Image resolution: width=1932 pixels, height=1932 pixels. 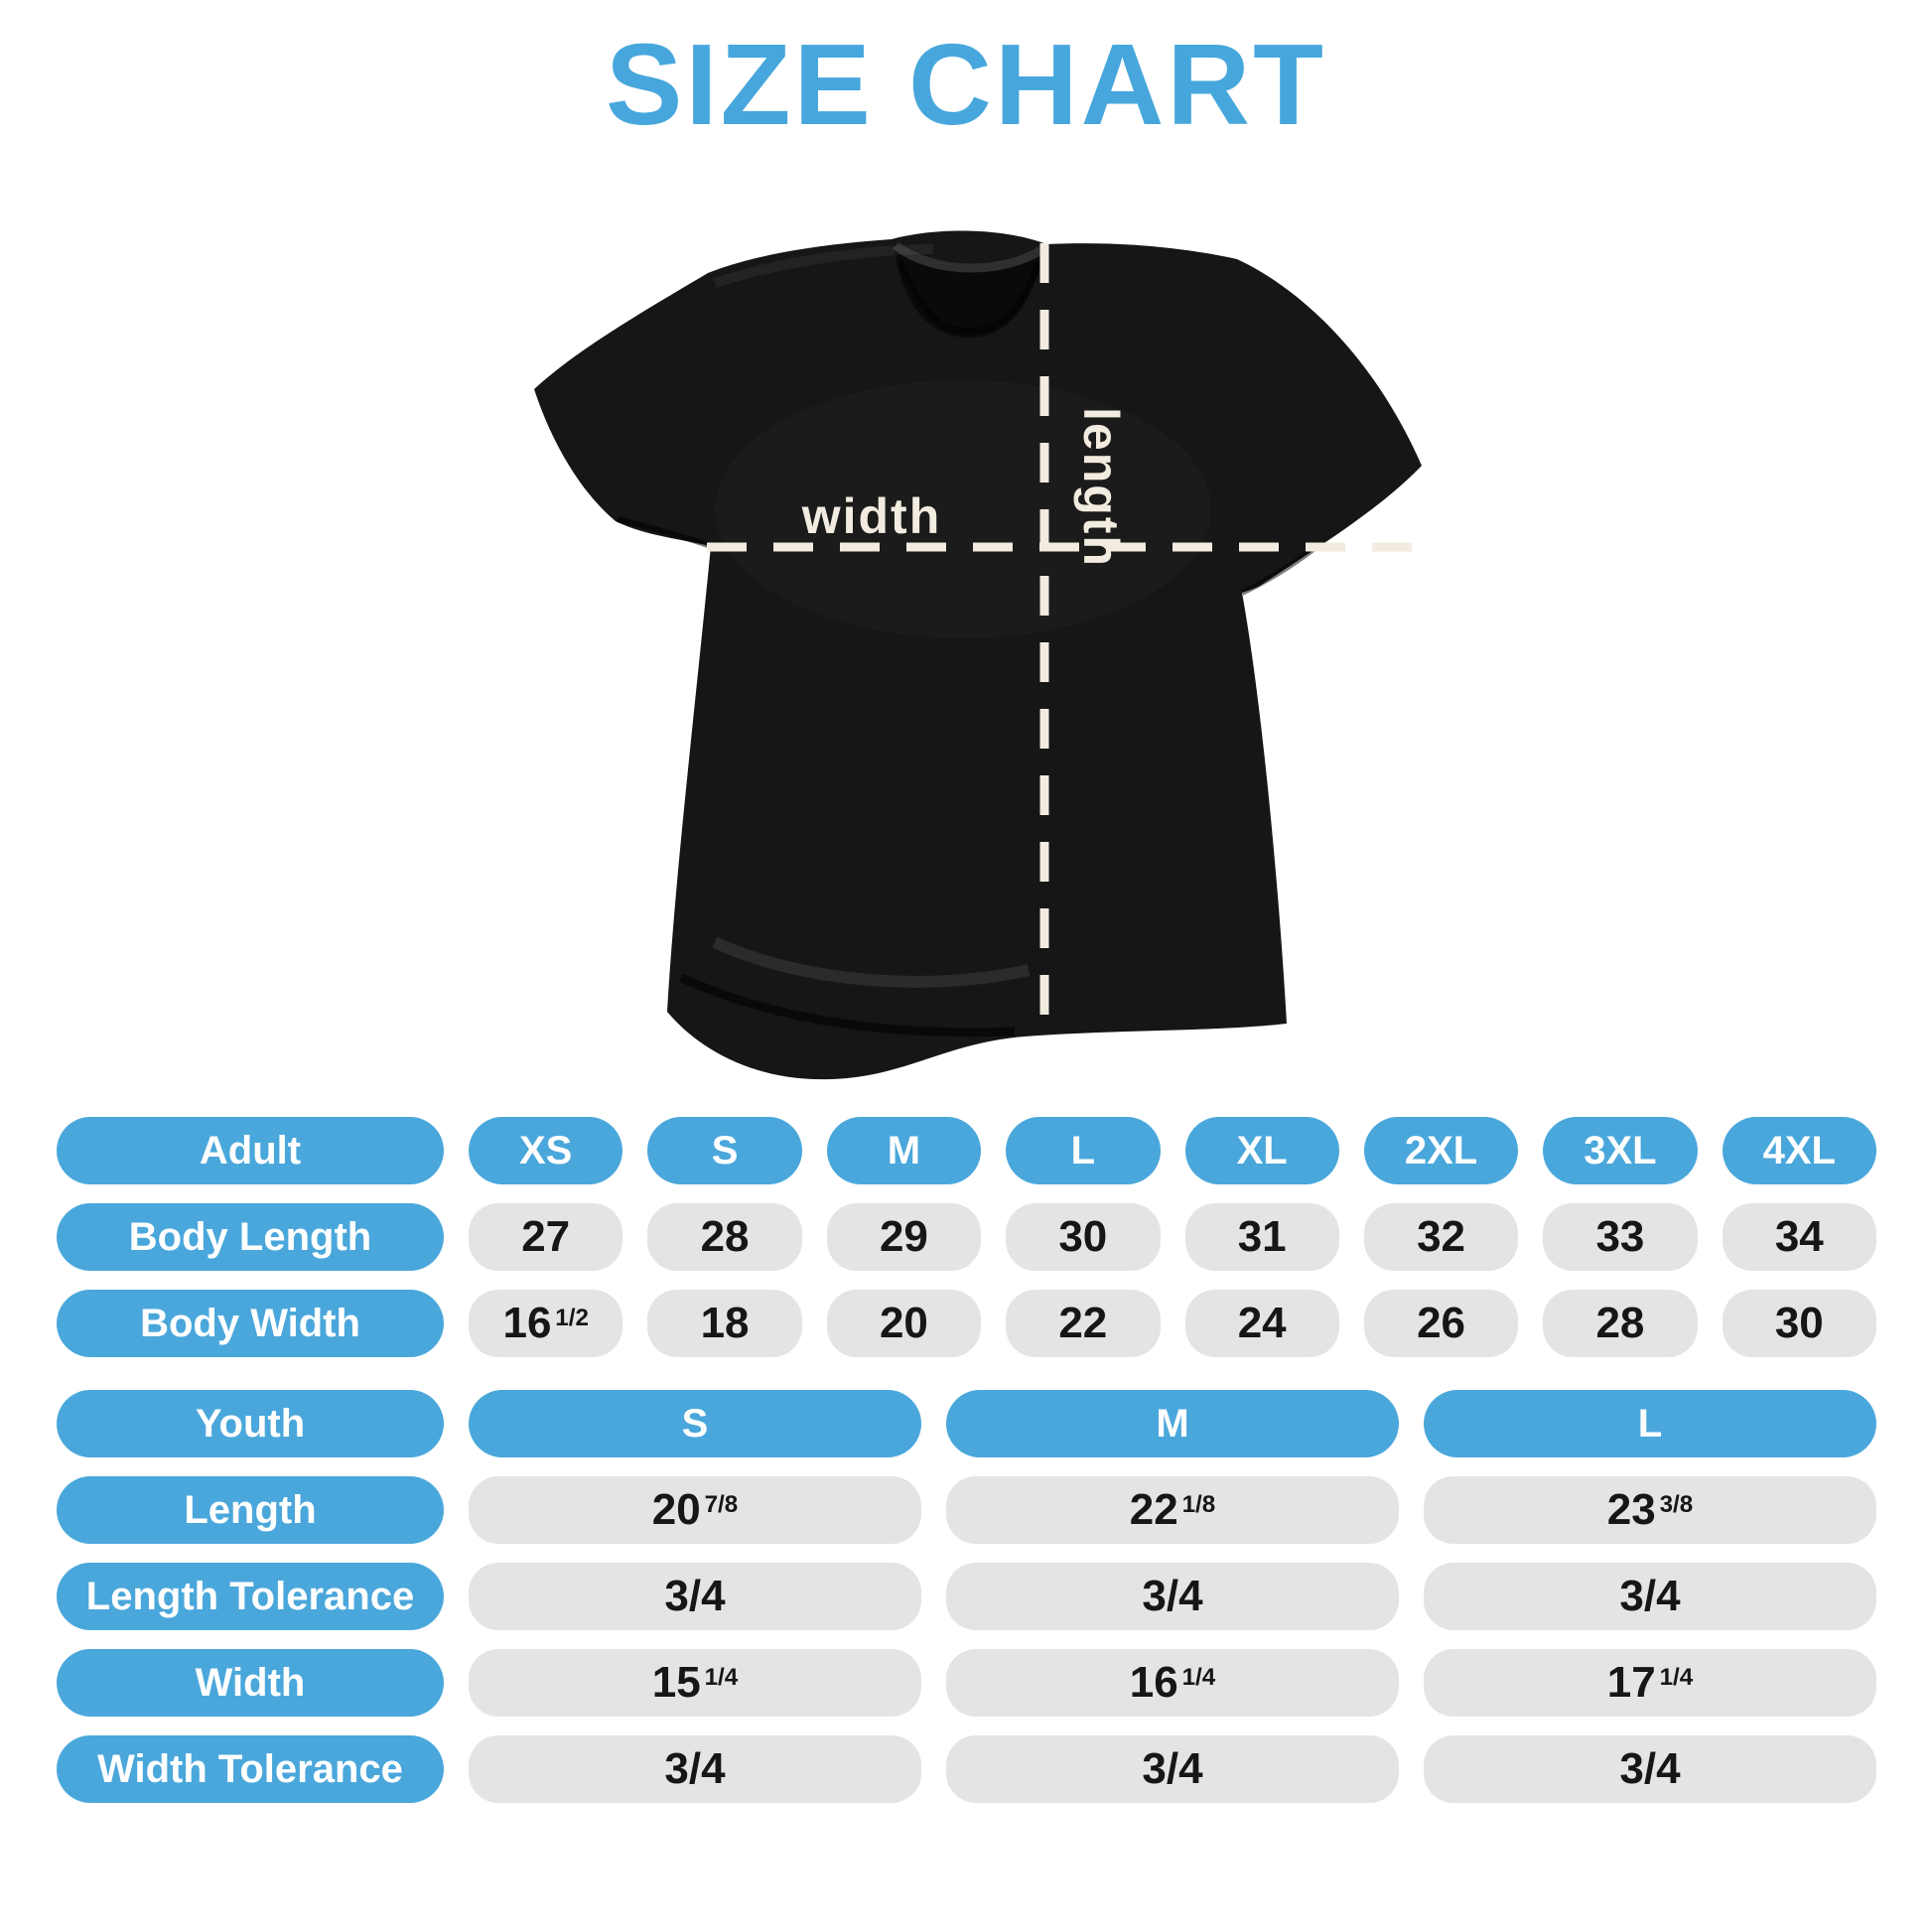 What do you see at coordinates (904, 1324) in the screenshot?
I see `body-width-m: 20` at bounding box center [904, 1324].